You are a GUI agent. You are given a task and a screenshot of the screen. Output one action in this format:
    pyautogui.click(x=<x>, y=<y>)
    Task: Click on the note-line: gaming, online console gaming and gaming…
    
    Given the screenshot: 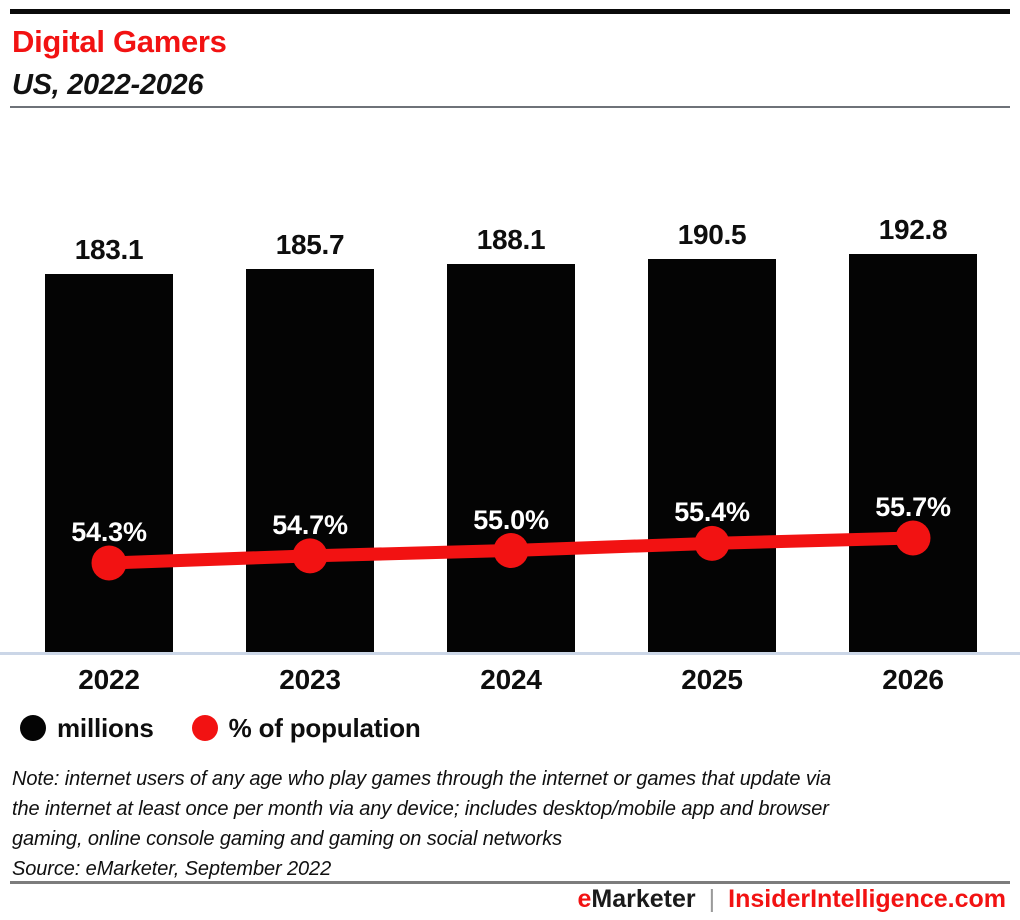 What is the action you would take?
    pyautogui.click(x=287, y=839)
    